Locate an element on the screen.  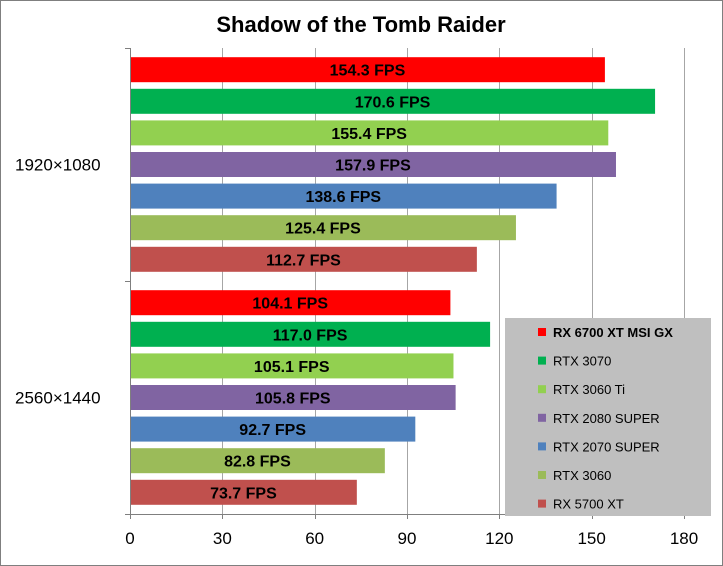
x-tick-label: 60 is located at coordinates (314, 538).